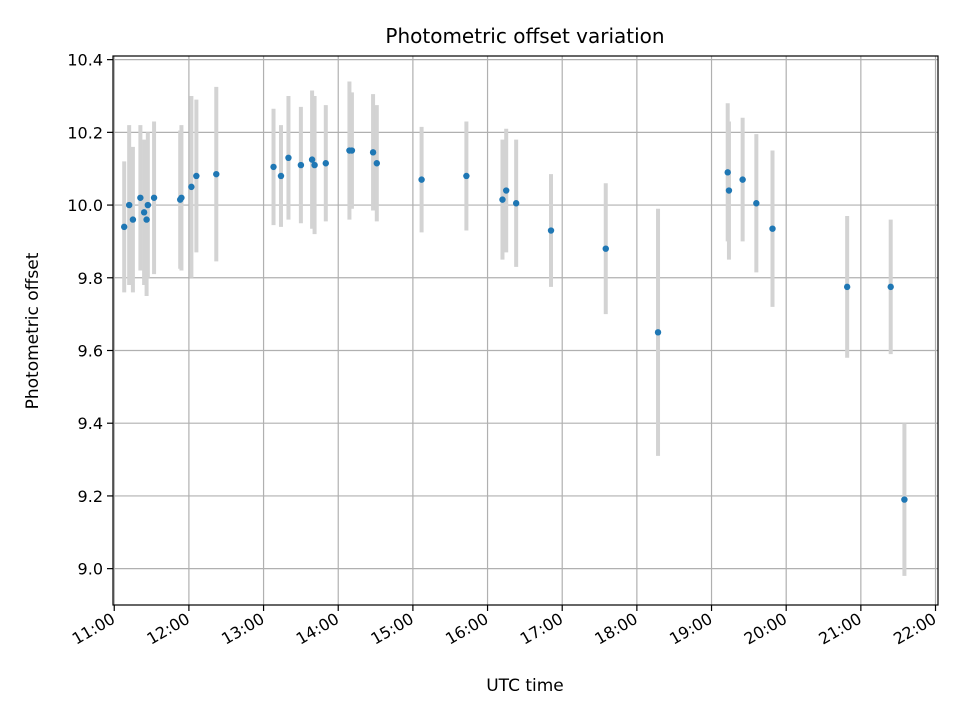 The height and width of the screenshot is (720, 960). Describe the element at coordinates (524, 36) in the screenshot. I see `chart-title: Photometric offset variation` at that location.